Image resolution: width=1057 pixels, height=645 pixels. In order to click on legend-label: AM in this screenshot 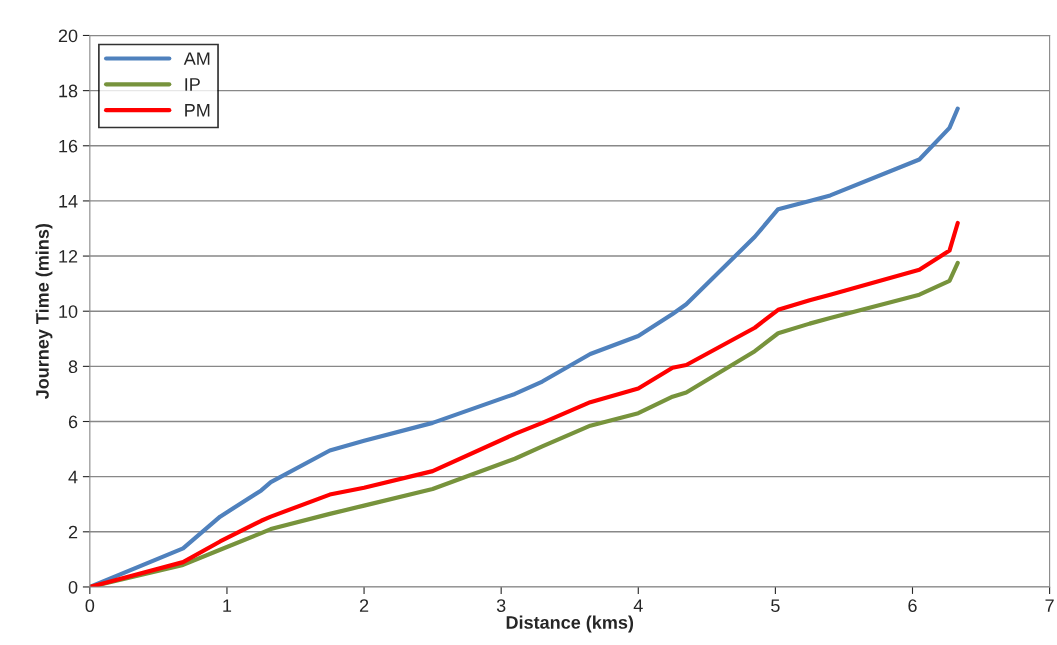, I will do `click(196, 58)`.